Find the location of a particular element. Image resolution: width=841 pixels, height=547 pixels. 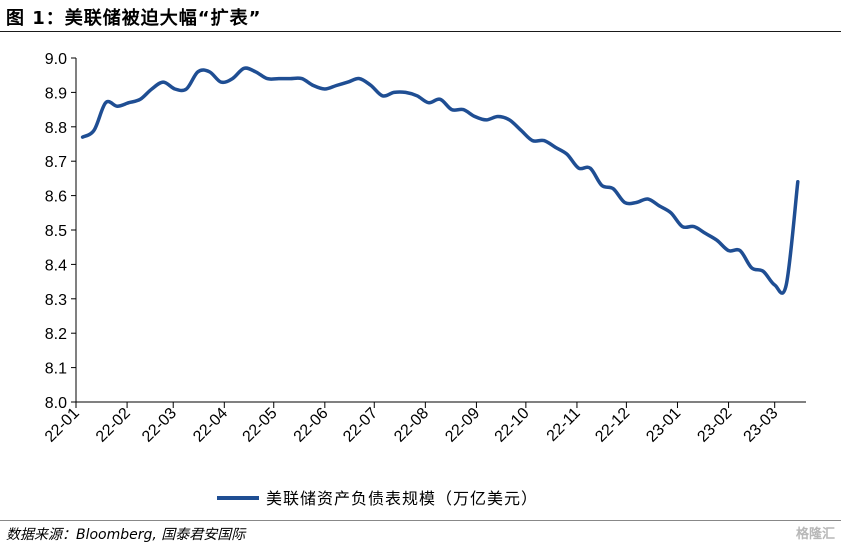

x-tick-label: 22-02 is located at coordinates (113, 425).